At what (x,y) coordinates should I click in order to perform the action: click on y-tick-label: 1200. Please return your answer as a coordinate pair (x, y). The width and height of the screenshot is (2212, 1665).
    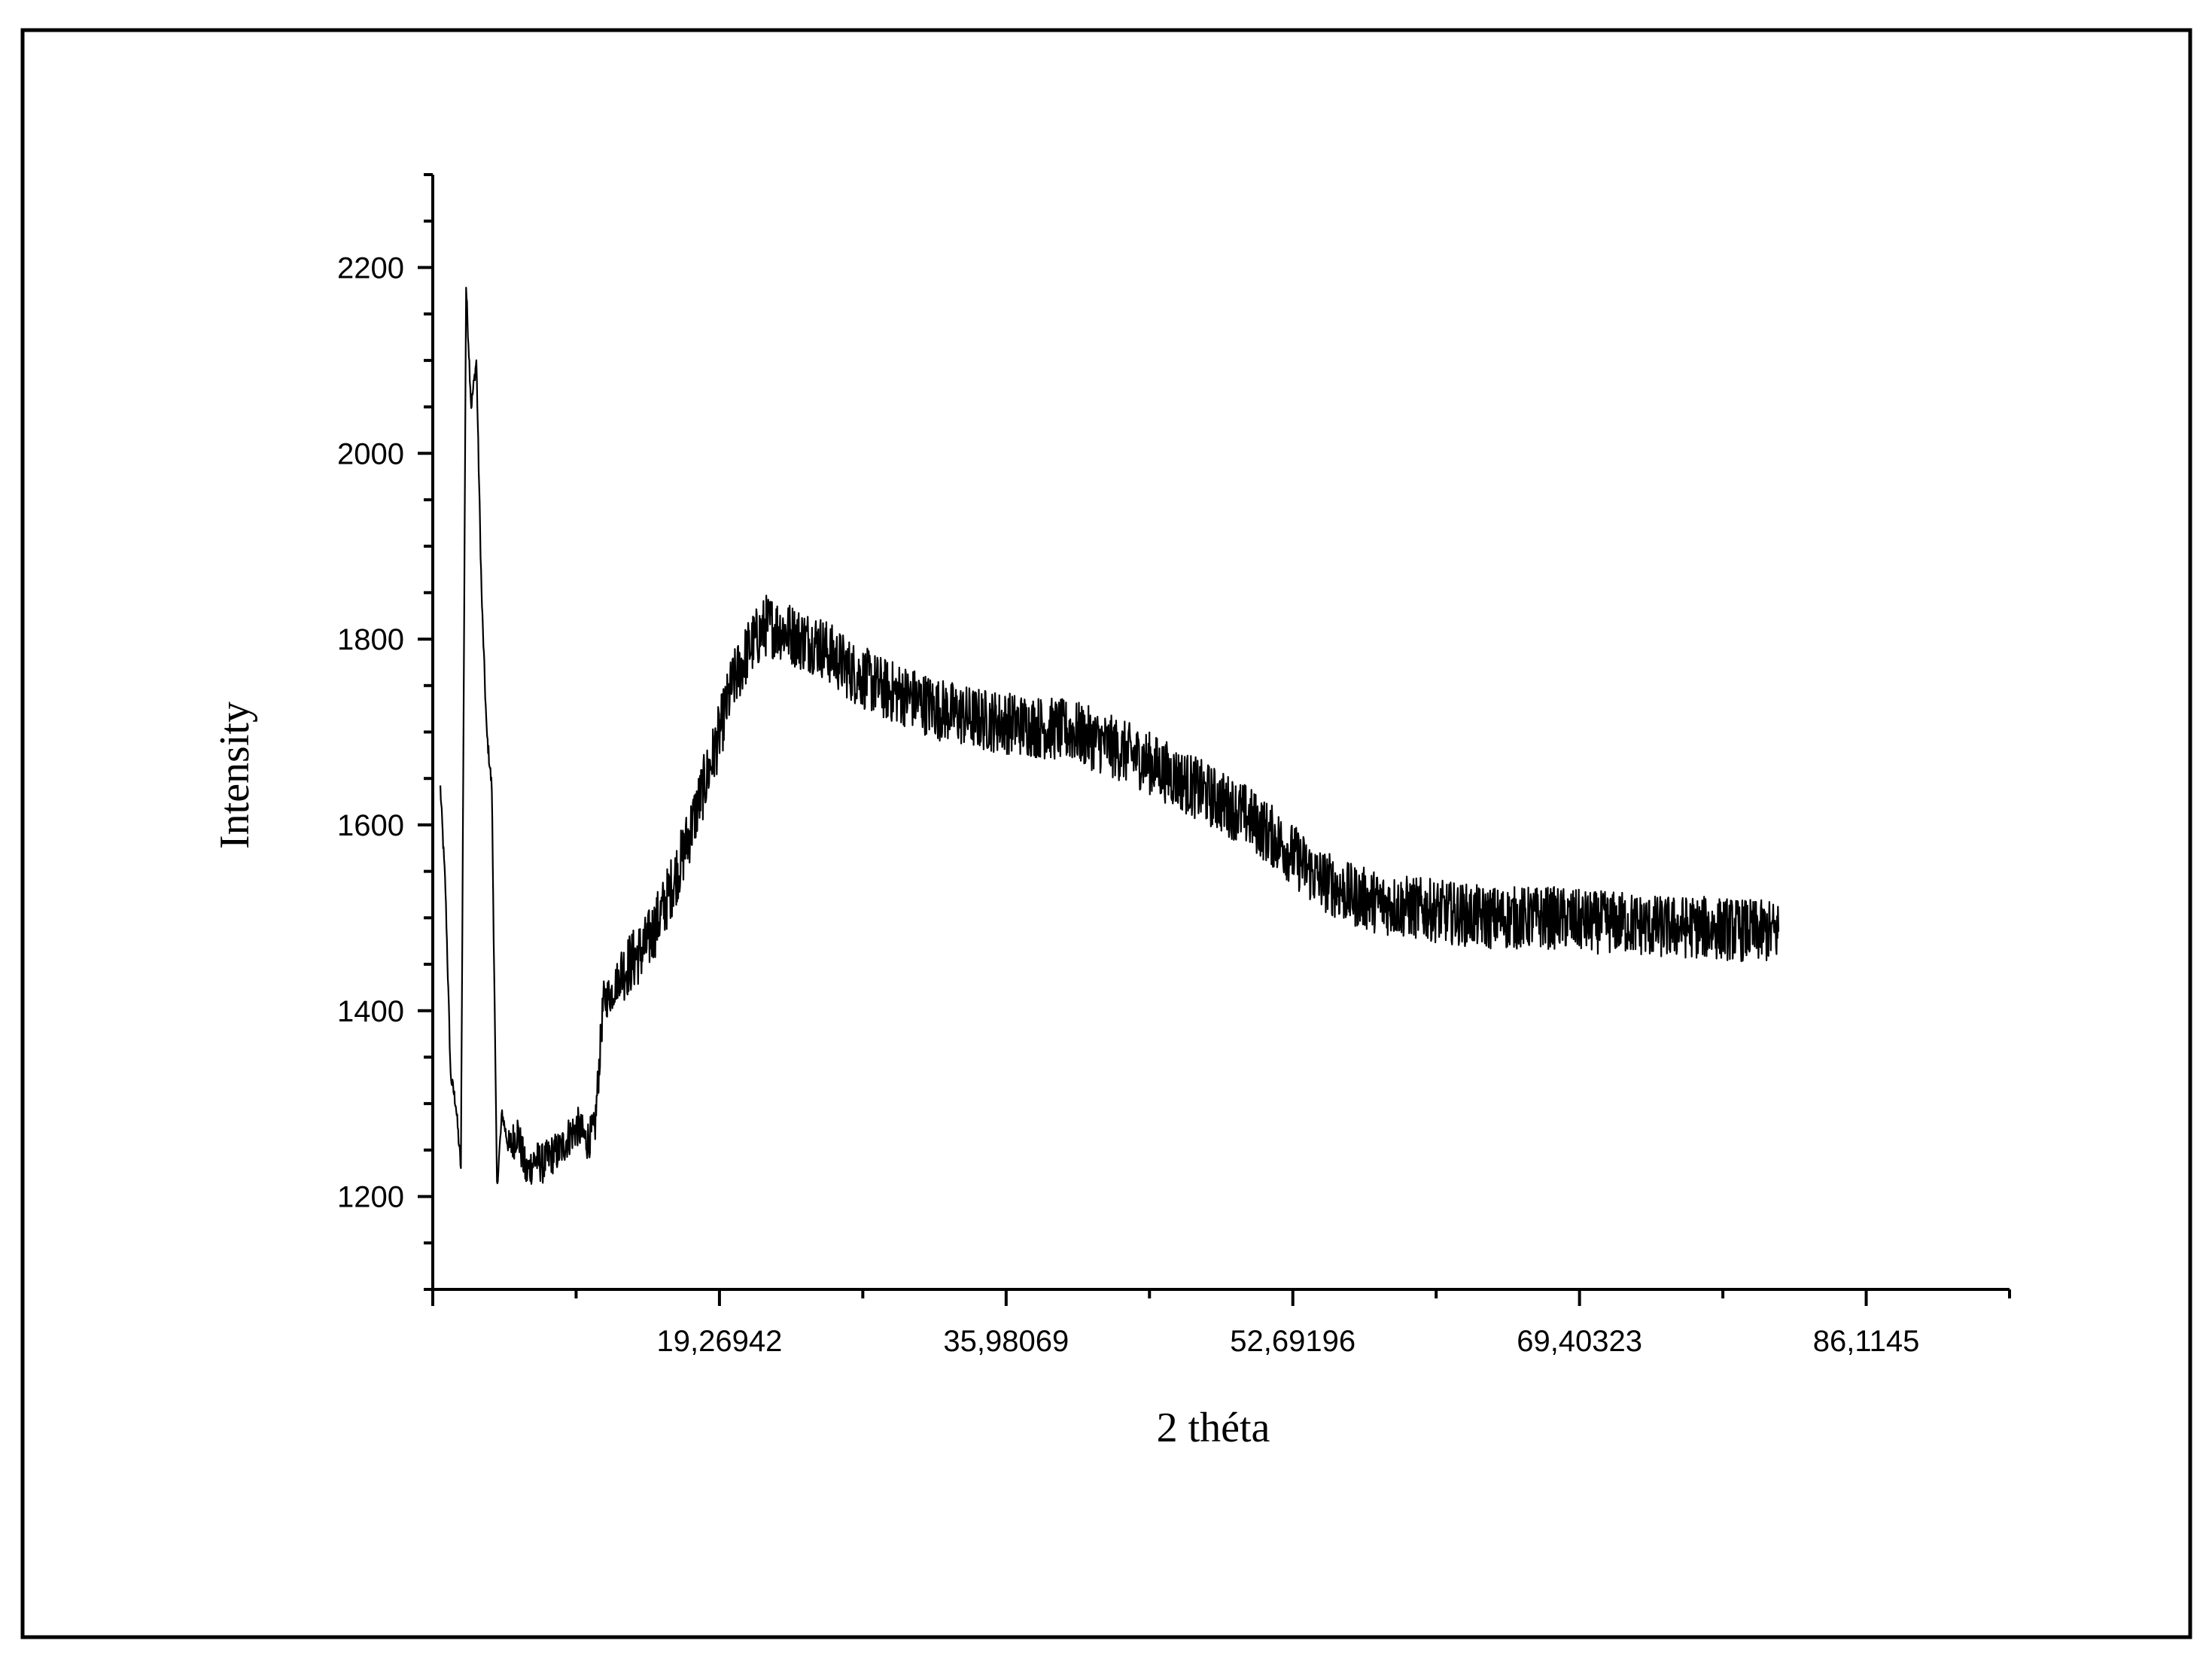
    Looking at the image, I should click on (370, 1197).